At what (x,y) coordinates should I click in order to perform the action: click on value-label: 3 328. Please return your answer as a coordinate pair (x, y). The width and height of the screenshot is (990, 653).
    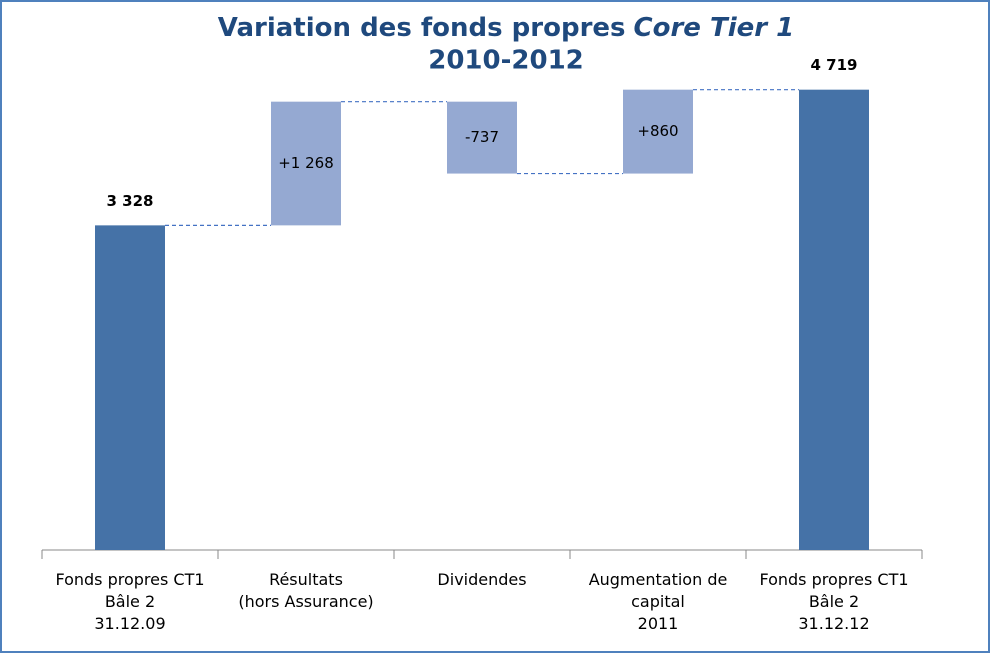
    Looking at the image, I should click on (130, 201).